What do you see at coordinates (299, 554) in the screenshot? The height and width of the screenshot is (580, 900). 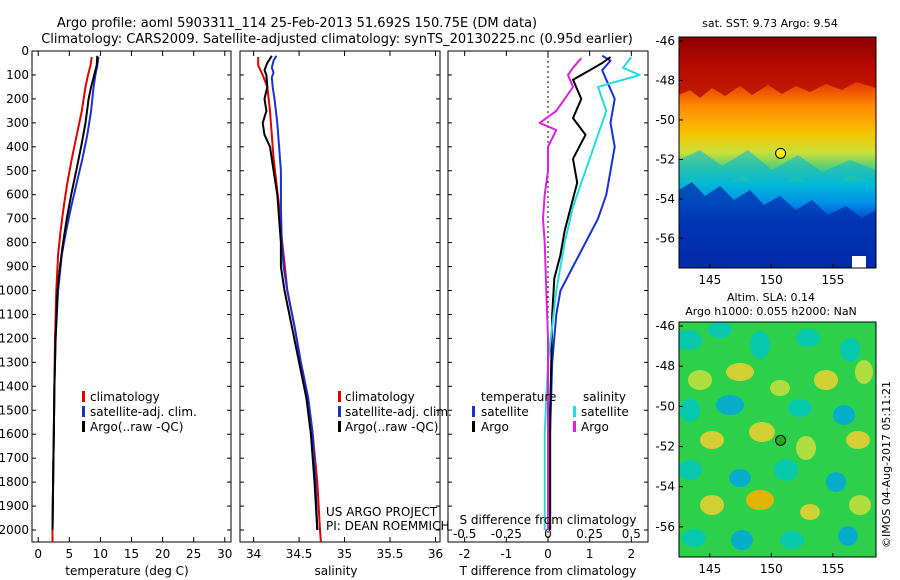 I see `x-tick-label: 34.5` at bounding box center [299, 554].